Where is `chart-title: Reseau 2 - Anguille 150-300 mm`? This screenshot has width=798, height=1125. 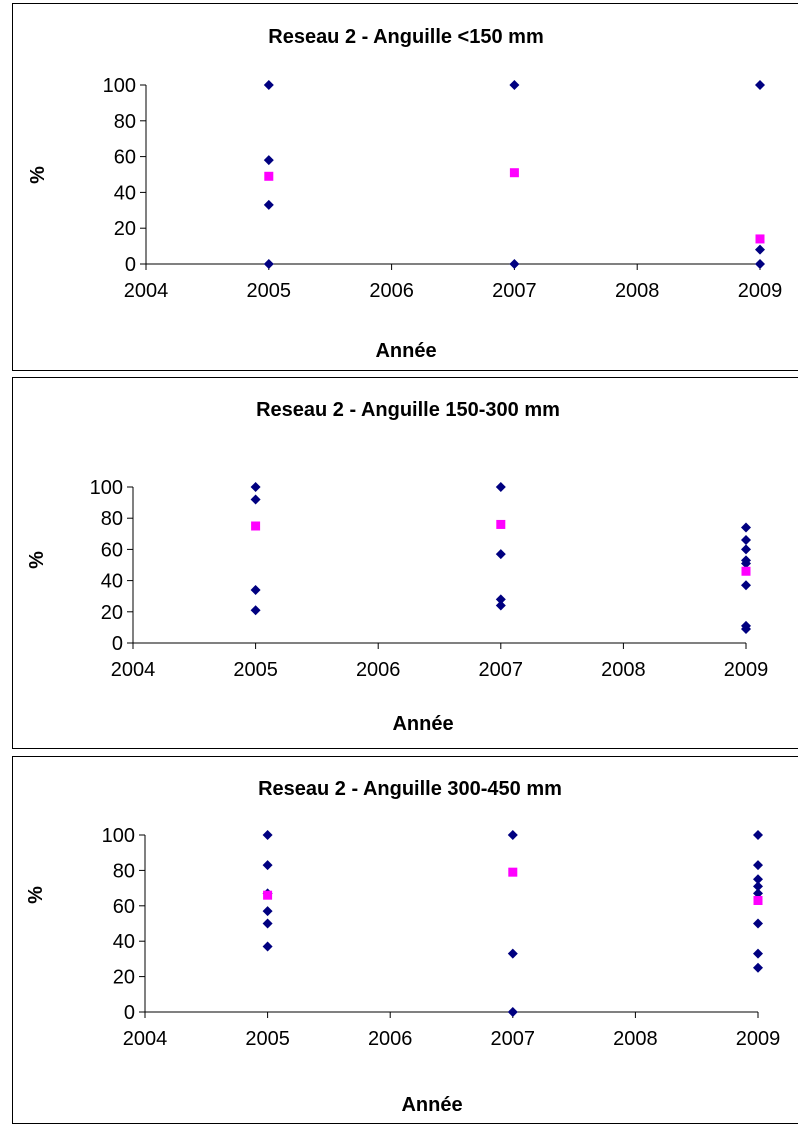 chart-title: Reseau 2 - Anguille 150-300 mm is located at coordinates (408, 410).